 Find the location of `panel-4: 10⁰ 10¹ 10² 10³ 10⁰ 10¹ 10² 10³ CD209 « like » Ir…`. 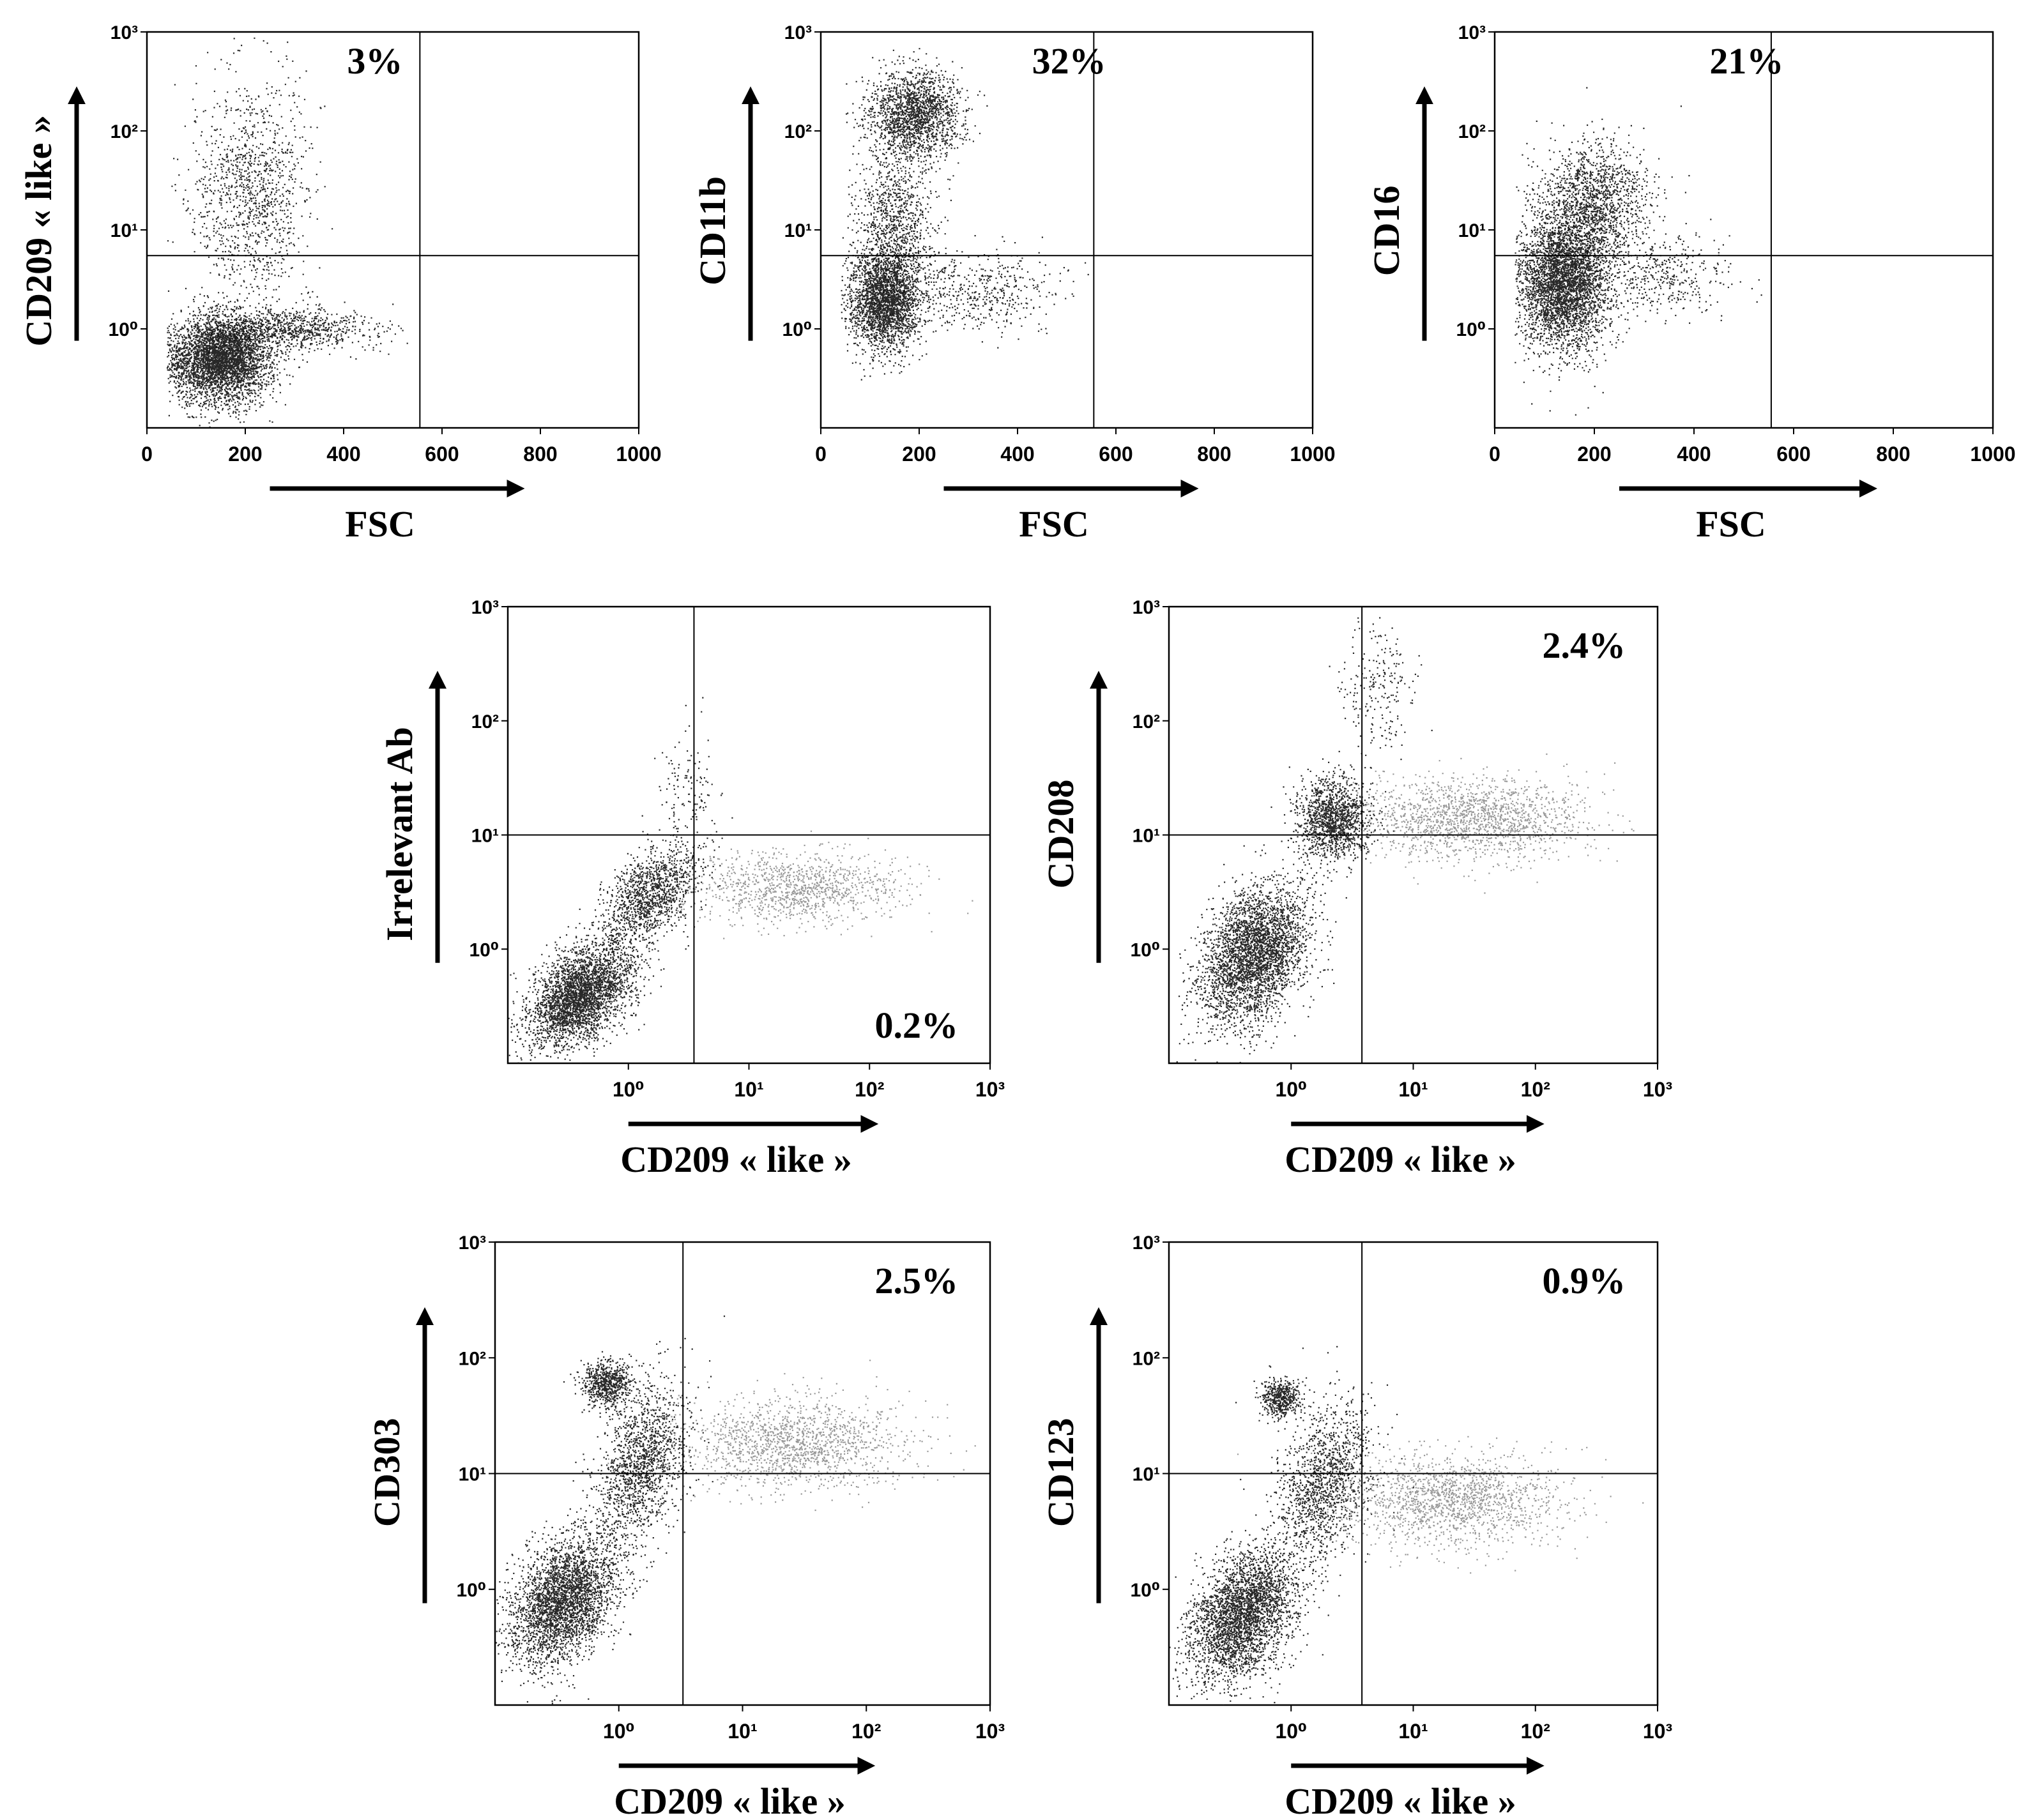

panel-4: 10⁰ 10¹ 10² 10³ 10⁰ 10¹ 10² 10³ CD209 « like » Ir… is located at coordinates (692, 888).